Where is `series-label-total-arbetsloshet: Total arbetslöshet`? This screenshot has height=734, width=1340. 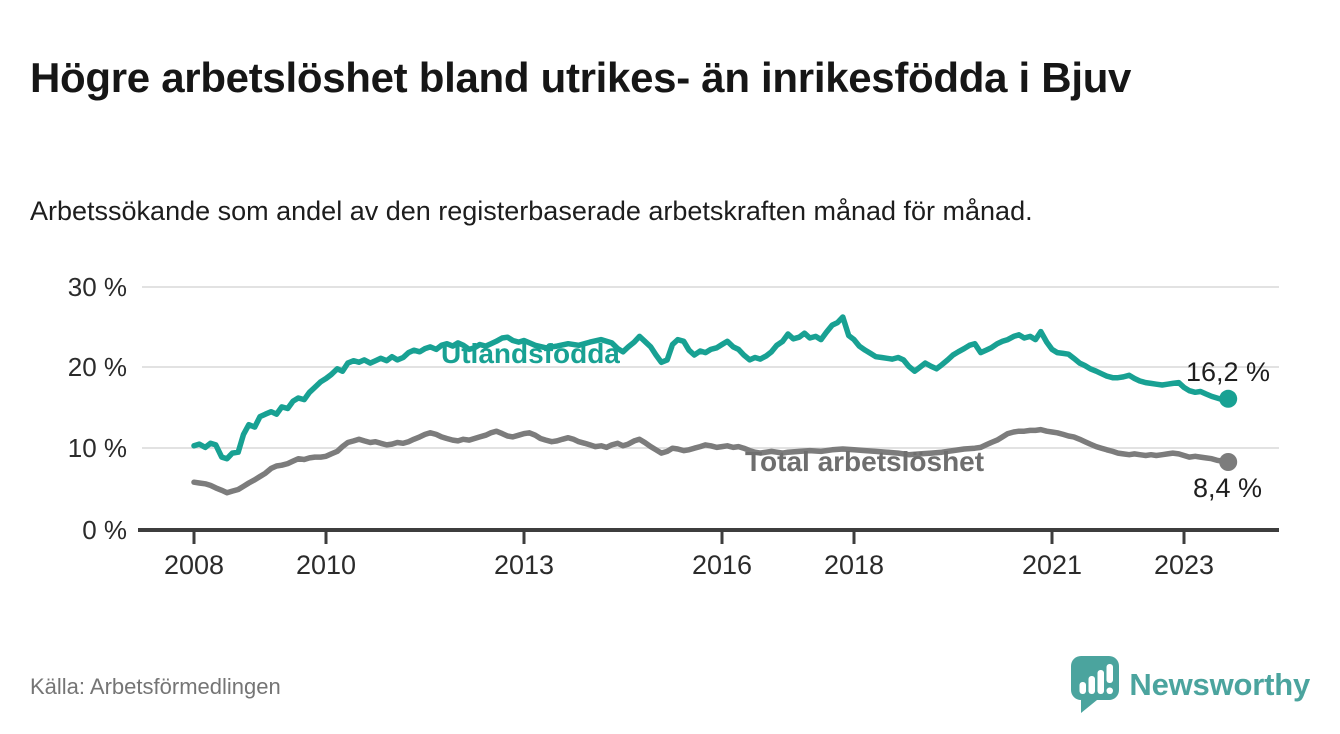
series-label-total-arbetsloshet: Total arbetslöshet is located at coordinates (864, 461).